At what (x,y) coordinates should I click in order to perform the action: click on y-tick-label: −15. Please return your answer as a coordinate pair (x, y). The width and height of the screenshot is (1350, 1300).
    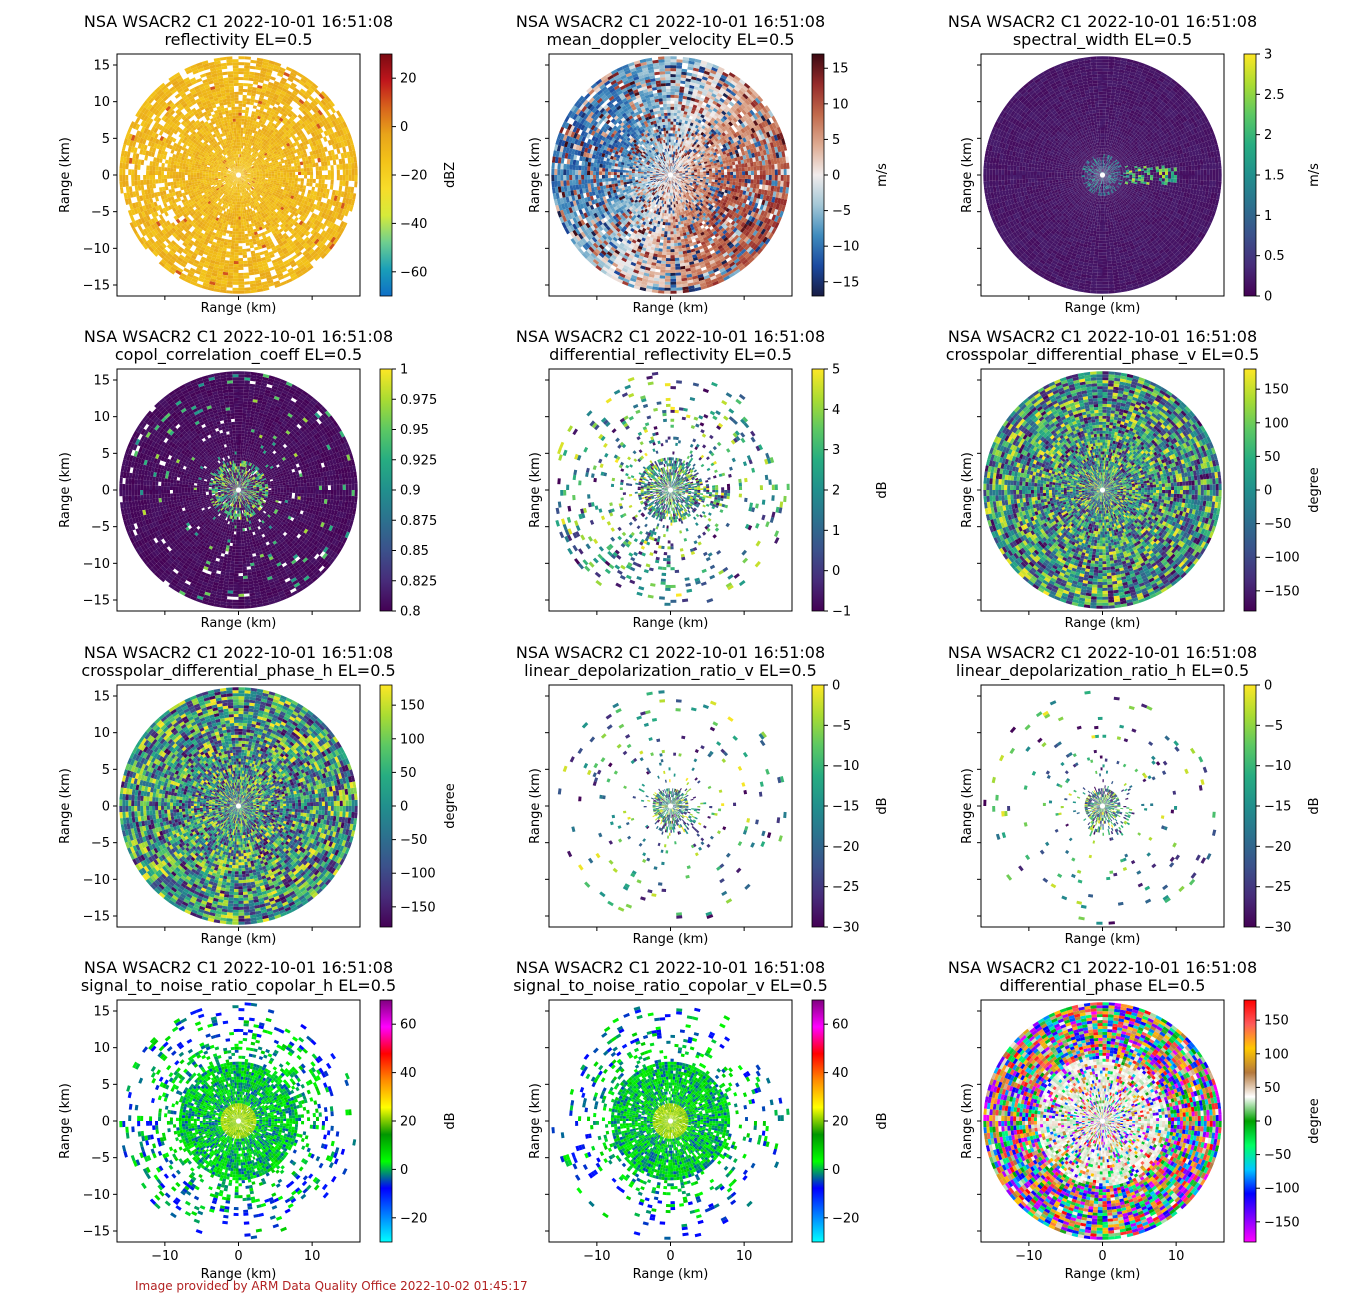
    Looking at the image, I should click on (96, 286).